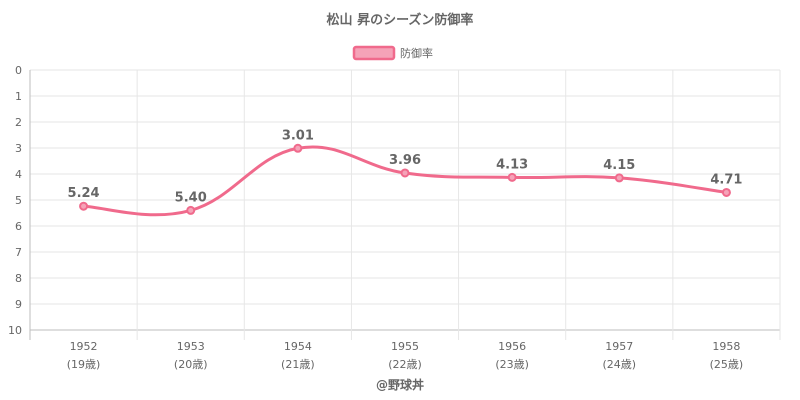 The width and height of the screenshot is (800, 400). Describe the element at coordinates (400, 20) in the screenshot. I see `chart-title: 松山 昇のシーズン防御率` at that location.